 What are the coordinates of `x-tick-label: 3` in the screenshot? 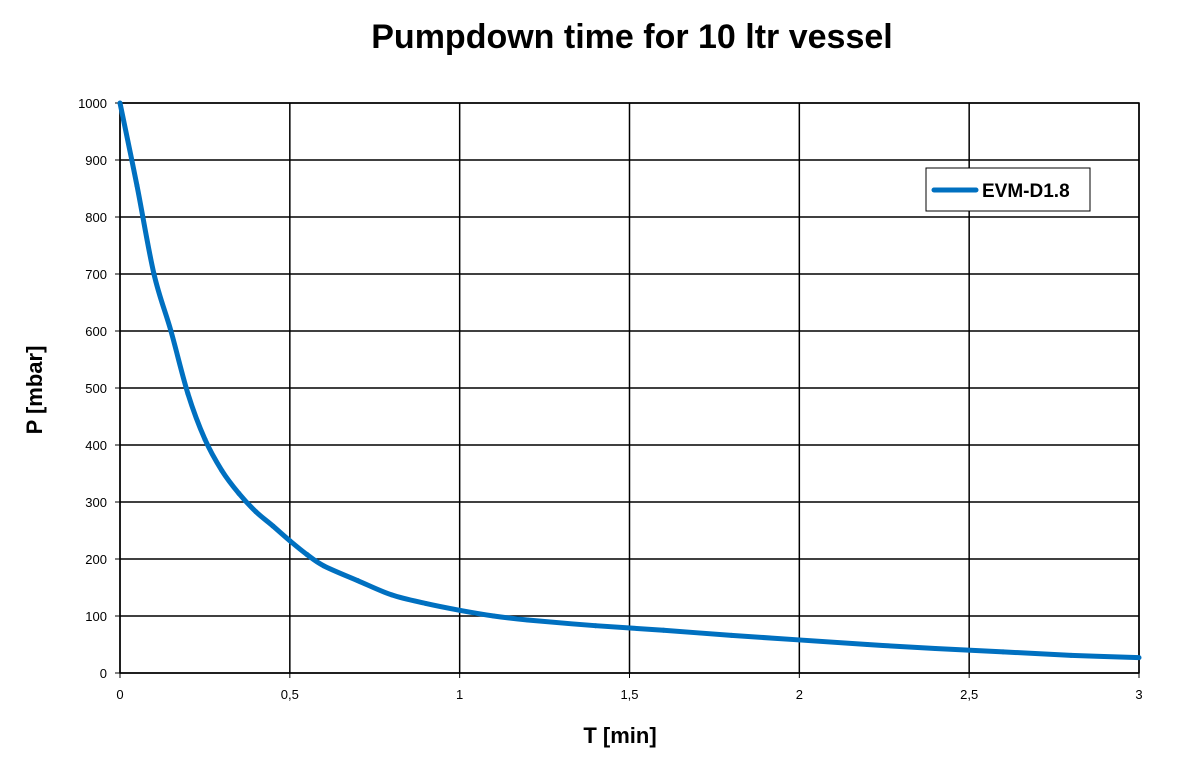 It's located at (1138, 694).